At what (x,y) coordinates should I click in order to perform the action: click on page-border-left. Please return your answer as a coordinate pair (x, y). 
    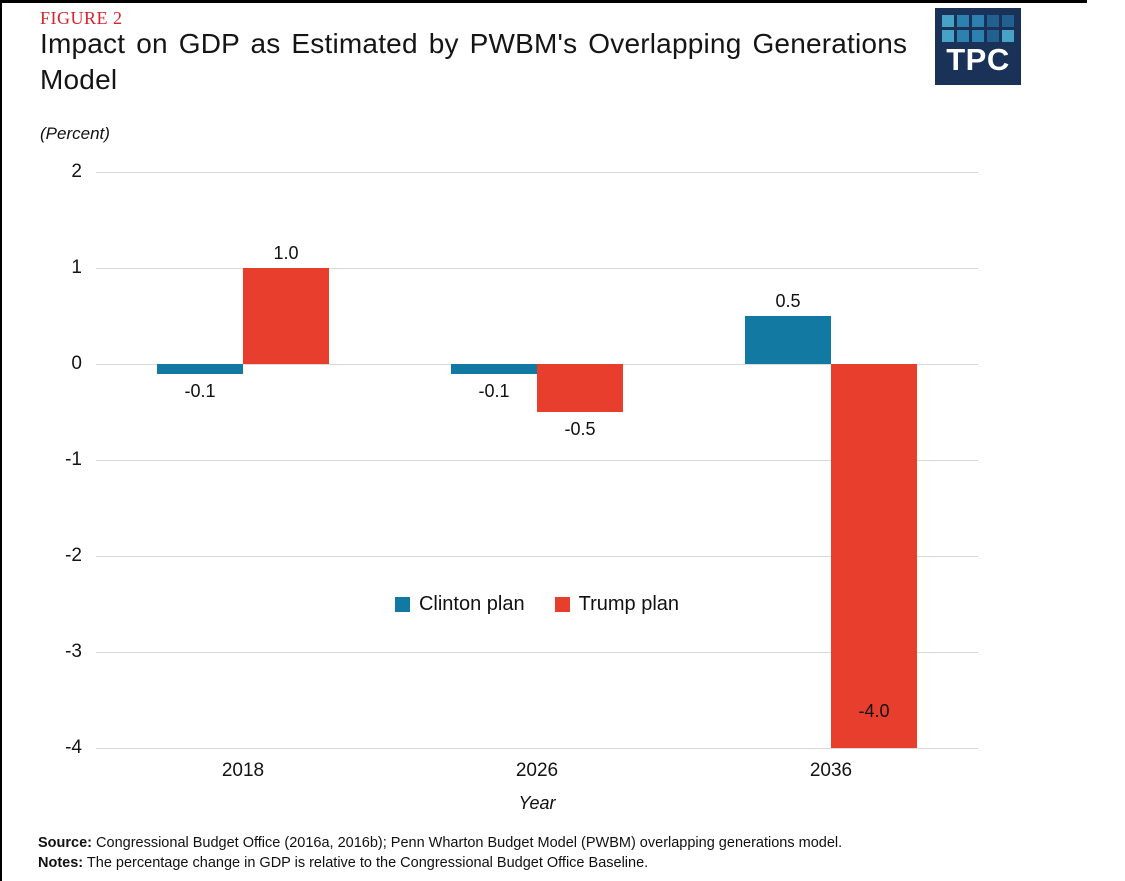
    Looking at the image, I should click on (1, 440).